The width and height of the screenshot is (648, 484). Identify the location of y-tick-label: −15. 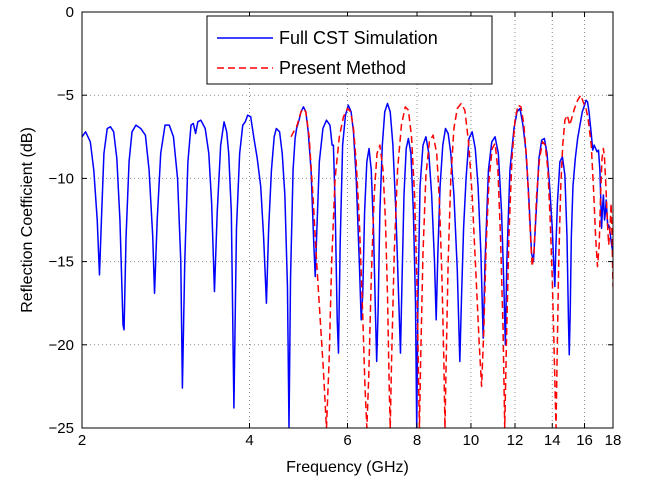
(61, 262).